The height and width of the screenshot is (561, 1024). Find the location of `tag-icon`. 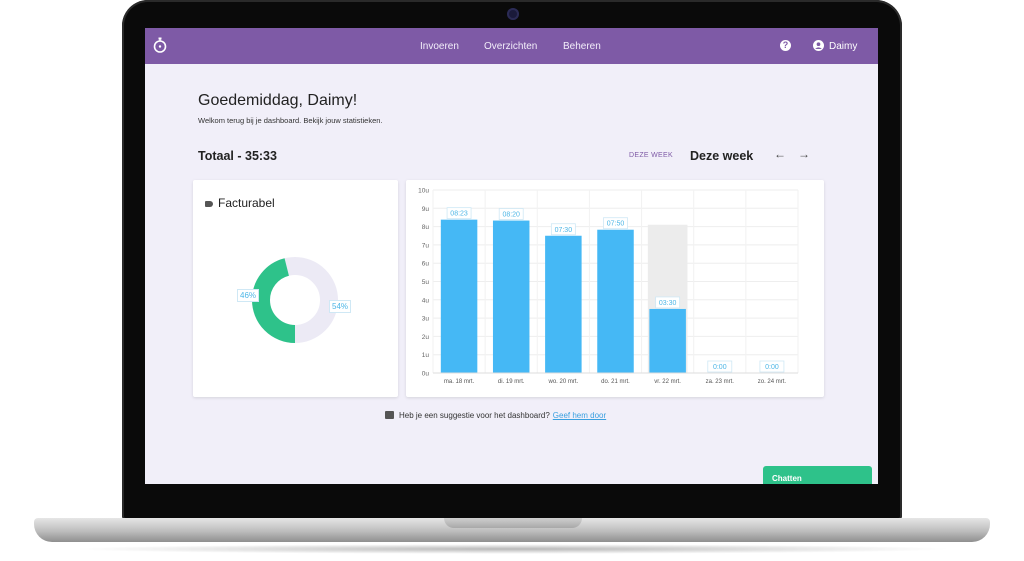

tag-icon is located at coordinates (209, 204).